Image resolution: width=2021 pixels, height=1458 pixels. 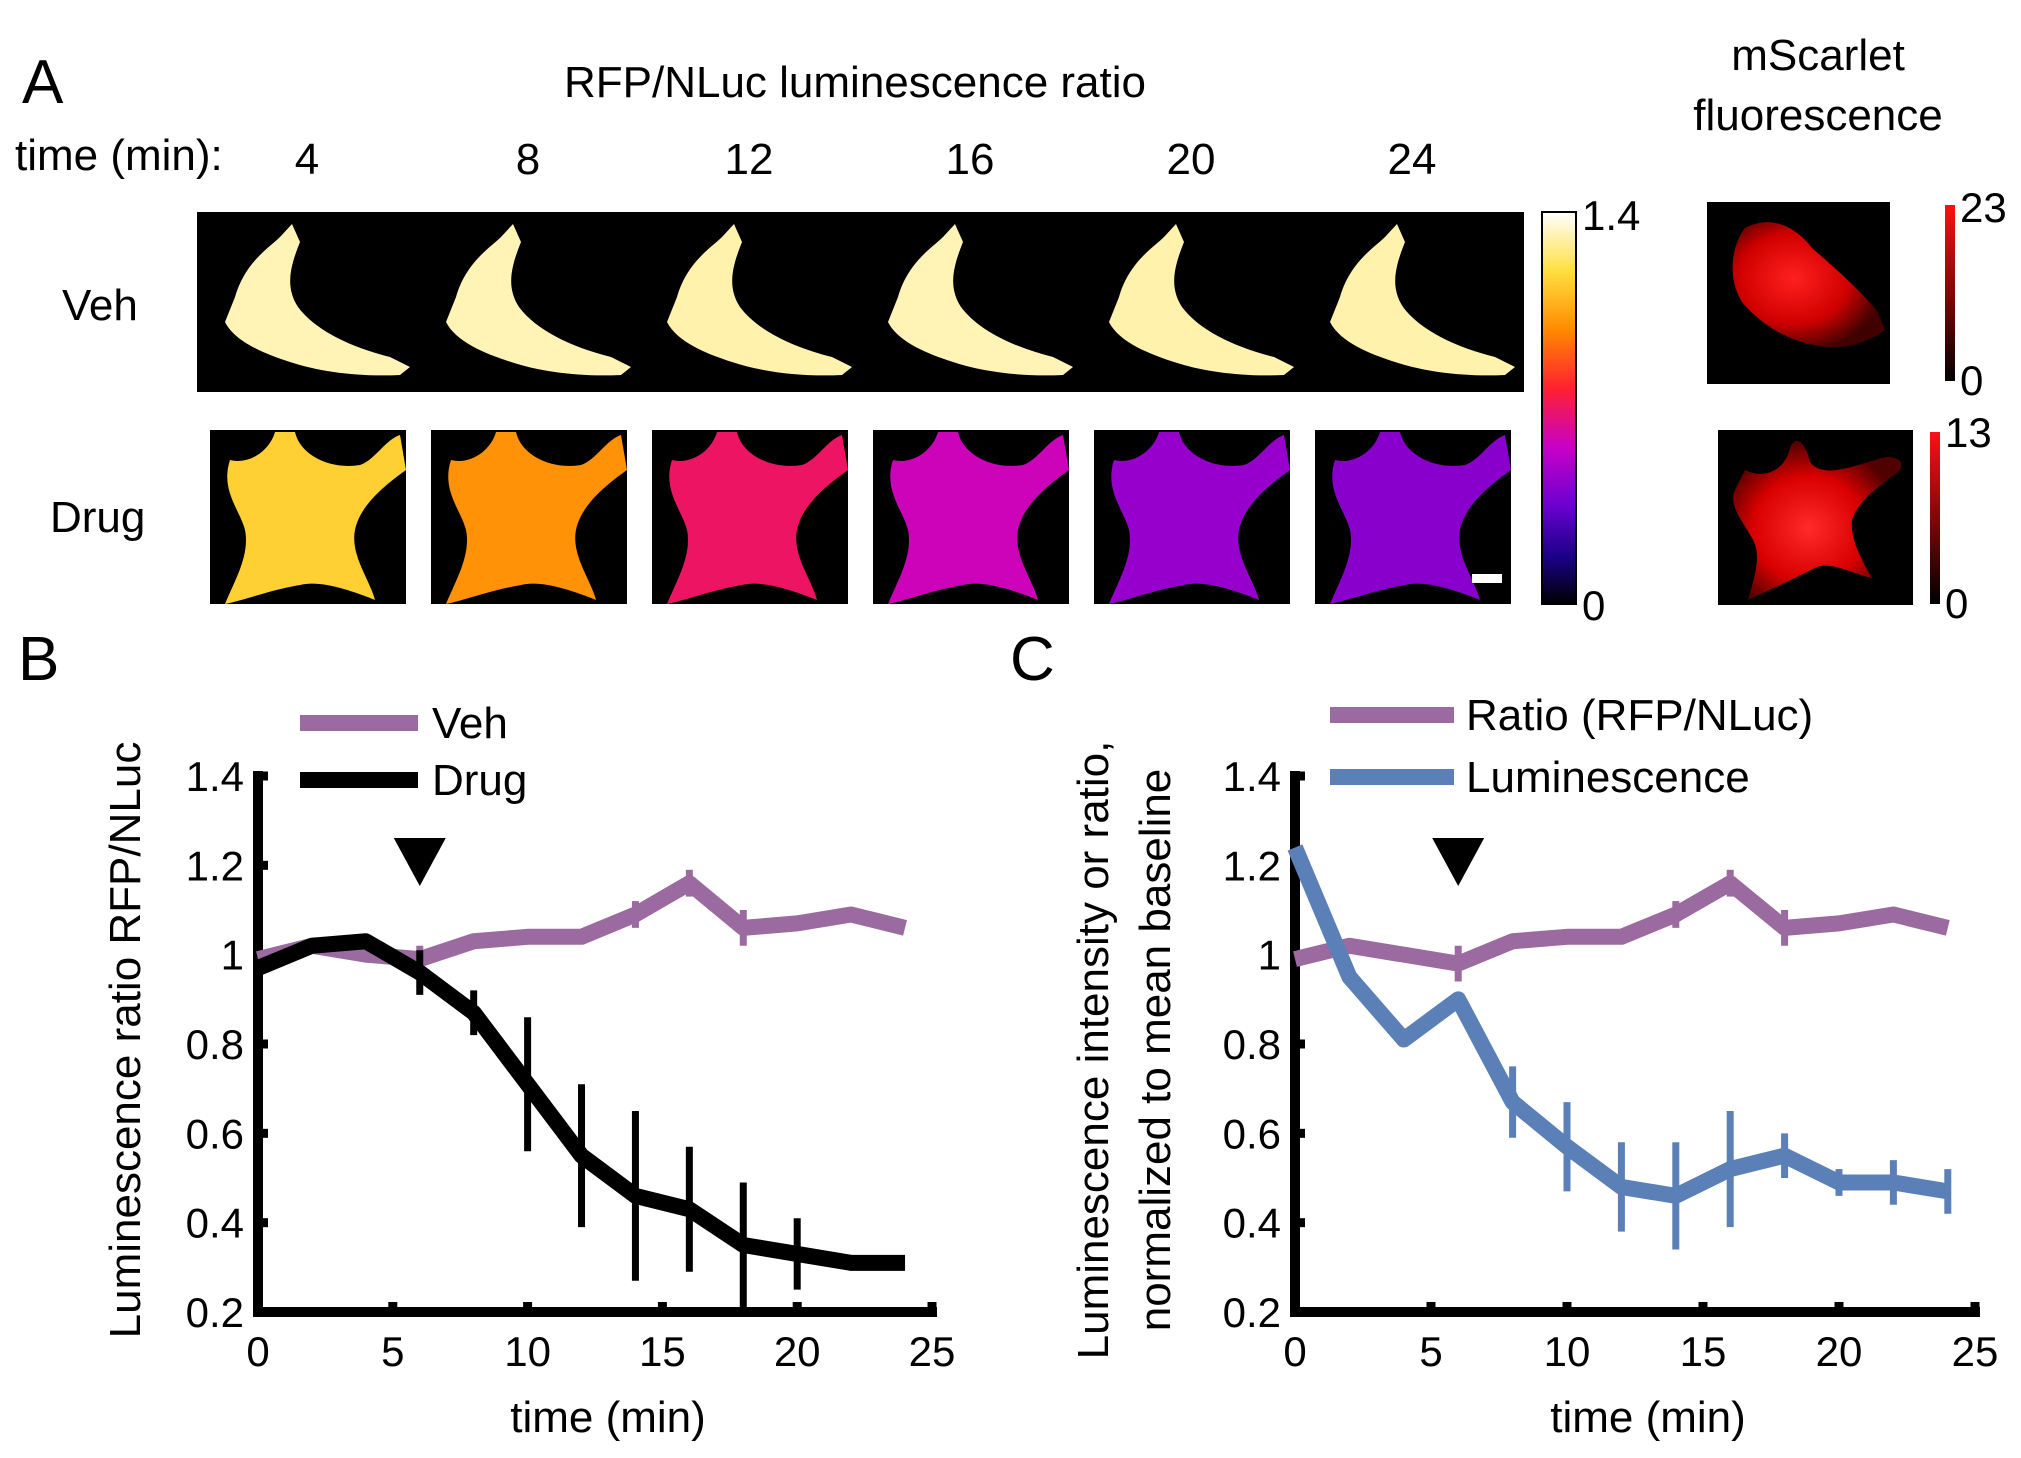 What do you see at coordinates (215, 1044) in the screenshot?
I see `panel-b-y-tick-label: 0.8` at bounding box center [215, 1044].